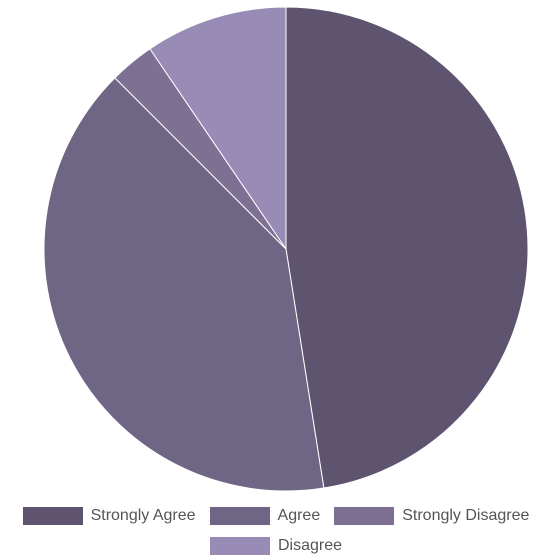 Image resolution: width=552 pixels, height=560 pixels. Describe the element at coordinates (218, 128) in the screenshot. I see `pie-slice-disagree` at that location.